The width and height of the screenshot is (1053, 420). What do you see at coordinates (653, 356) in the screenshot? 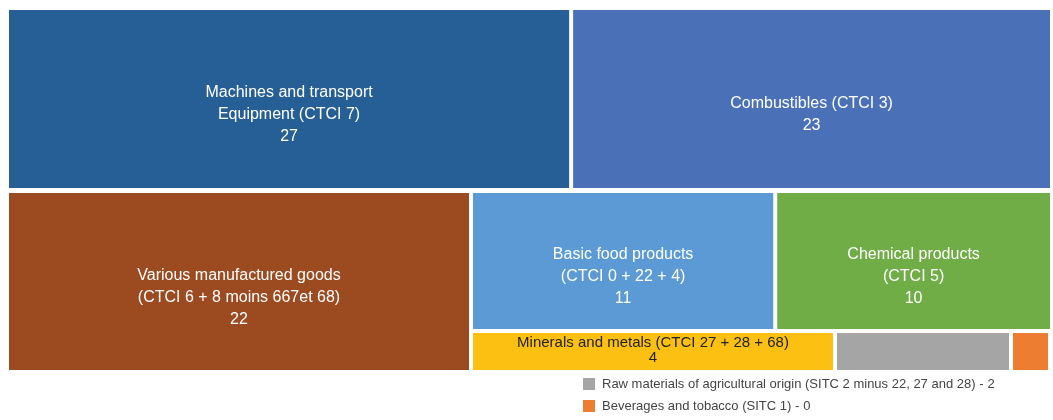
I see `data-label: 4` at bounding box center [653, 356].